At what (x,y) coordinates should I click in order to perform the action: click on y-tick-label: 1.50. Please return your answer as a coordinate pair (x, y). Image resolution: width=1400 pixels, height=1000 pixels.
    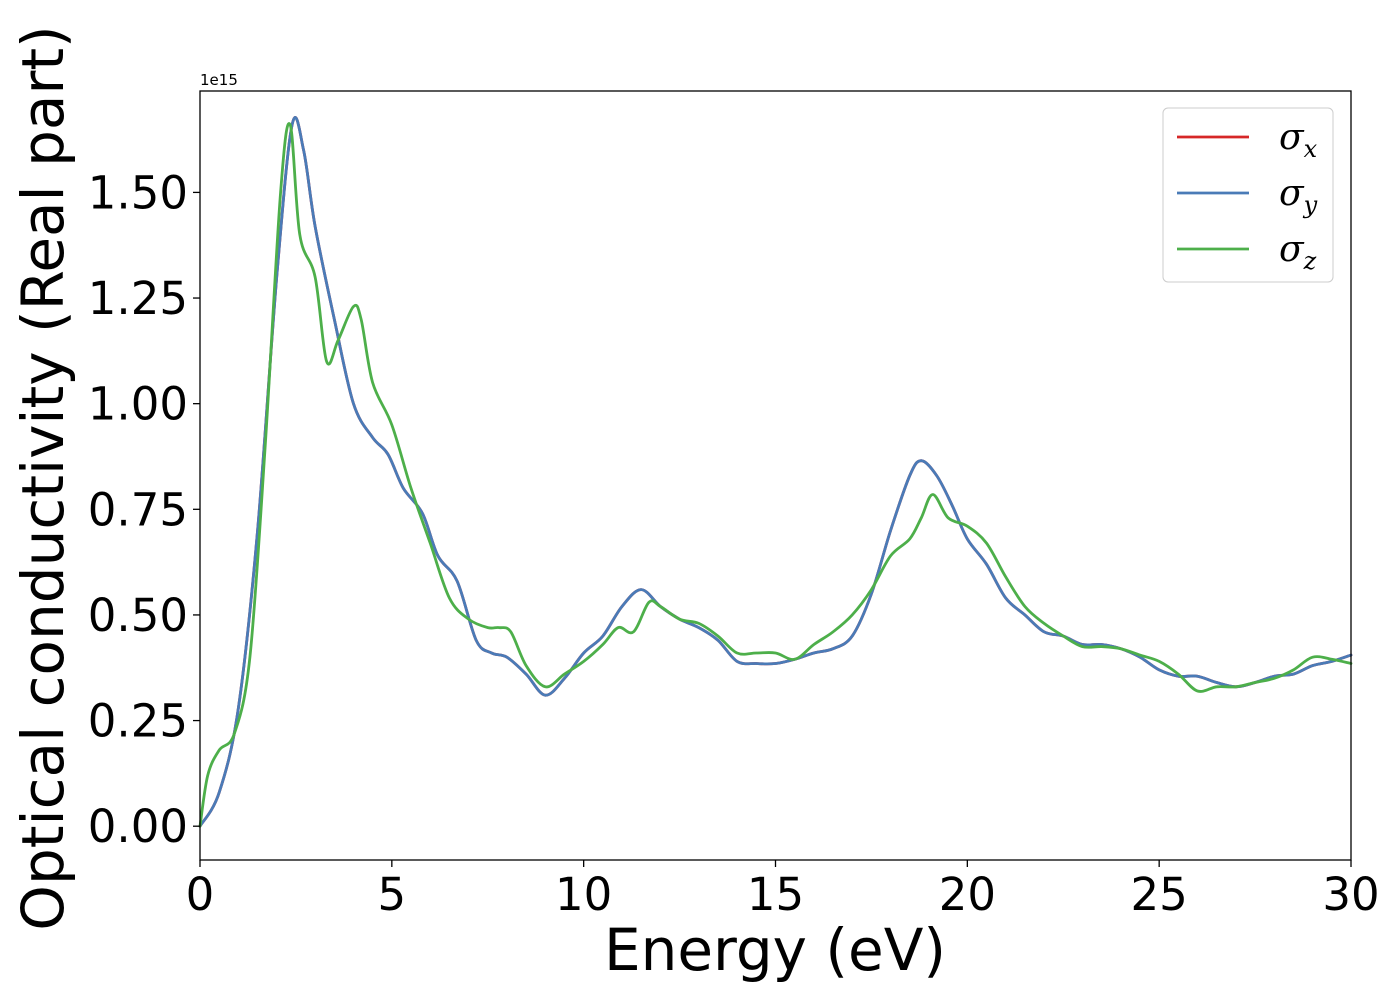
    Looking at the image, I should click on (138, 192).